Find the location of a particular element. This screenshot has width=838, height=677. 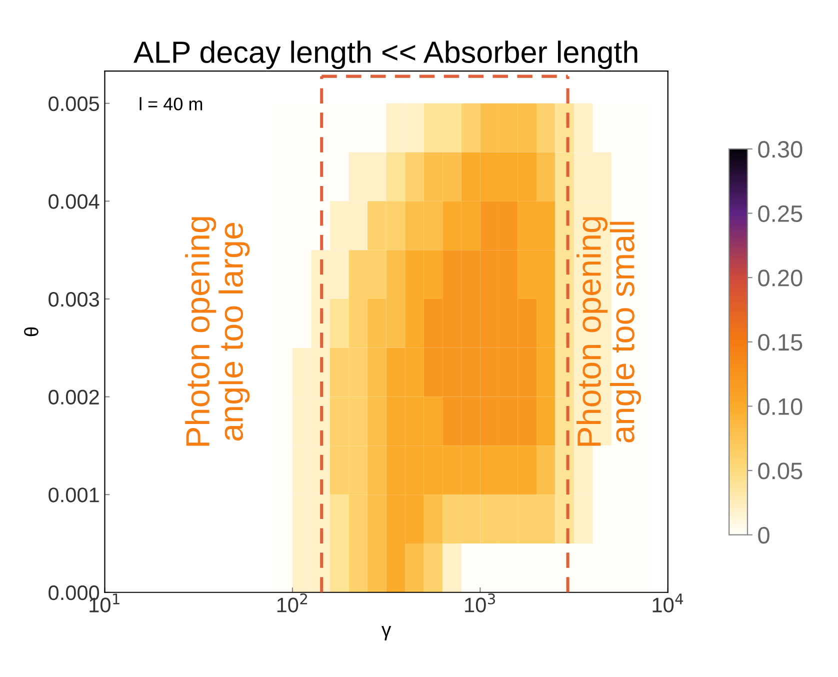

x-axis-title: γ is located at coordinates (387, 633).